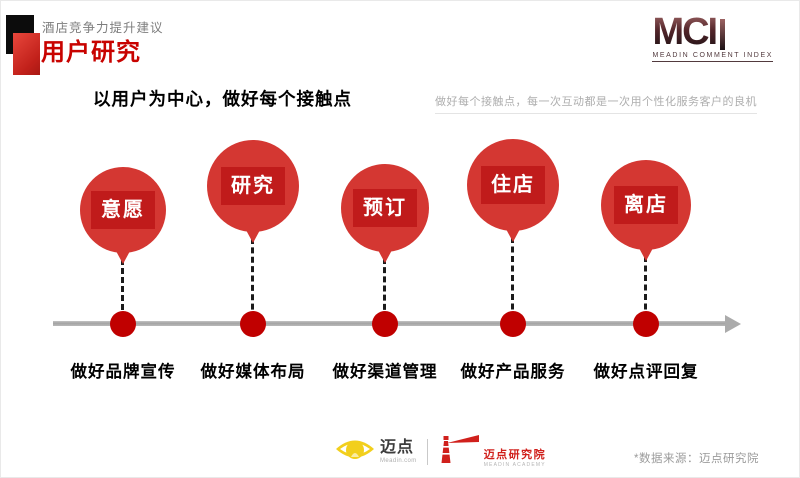 The height and width of the screenshot is (478, 800). I want to click on touchpoint-label: 住店, so click(513, 185).